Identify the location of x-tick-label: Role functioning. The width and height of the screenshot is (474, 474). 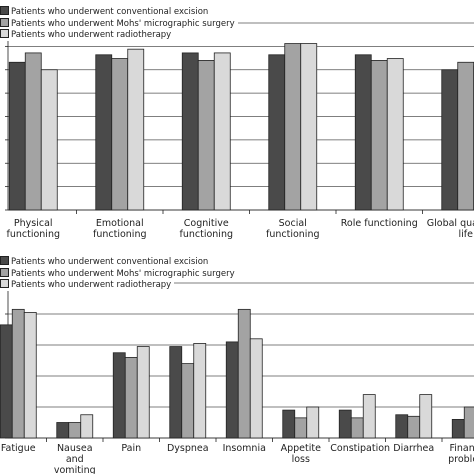
(379, 223).